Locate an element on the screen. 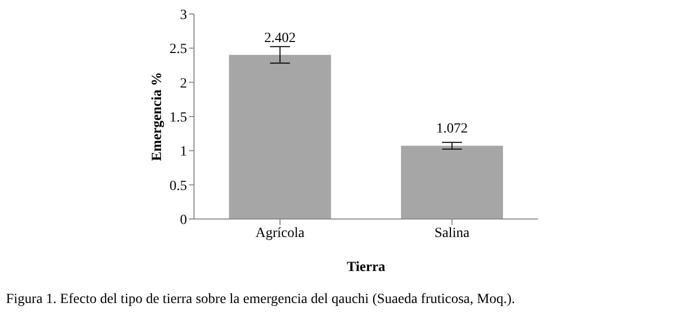 The width and height of the screenshot is (684, 325). y-tick-label: 1.5 is located at coordinates (178, 118).